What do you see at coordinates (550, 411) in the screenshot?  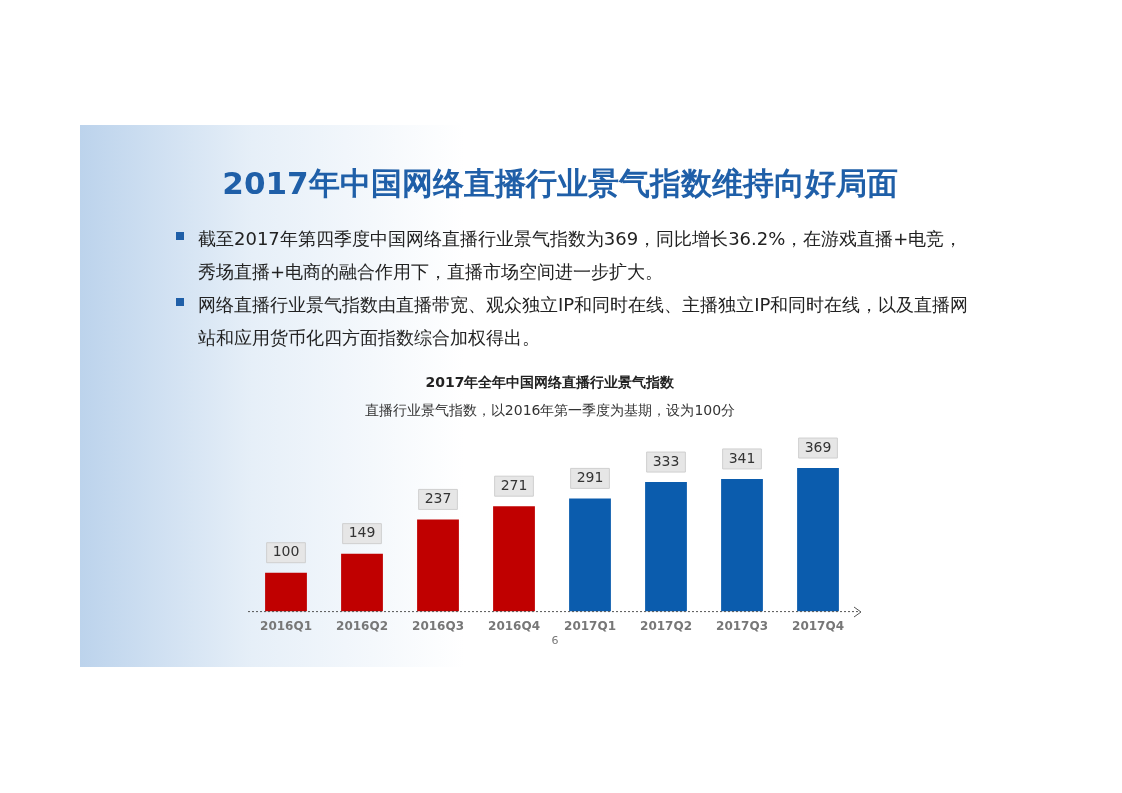 I see `chart-subtitle: 直播行业景气指数，以2016年第一季度为基期，设为100分` at bounding box center [550, 411].